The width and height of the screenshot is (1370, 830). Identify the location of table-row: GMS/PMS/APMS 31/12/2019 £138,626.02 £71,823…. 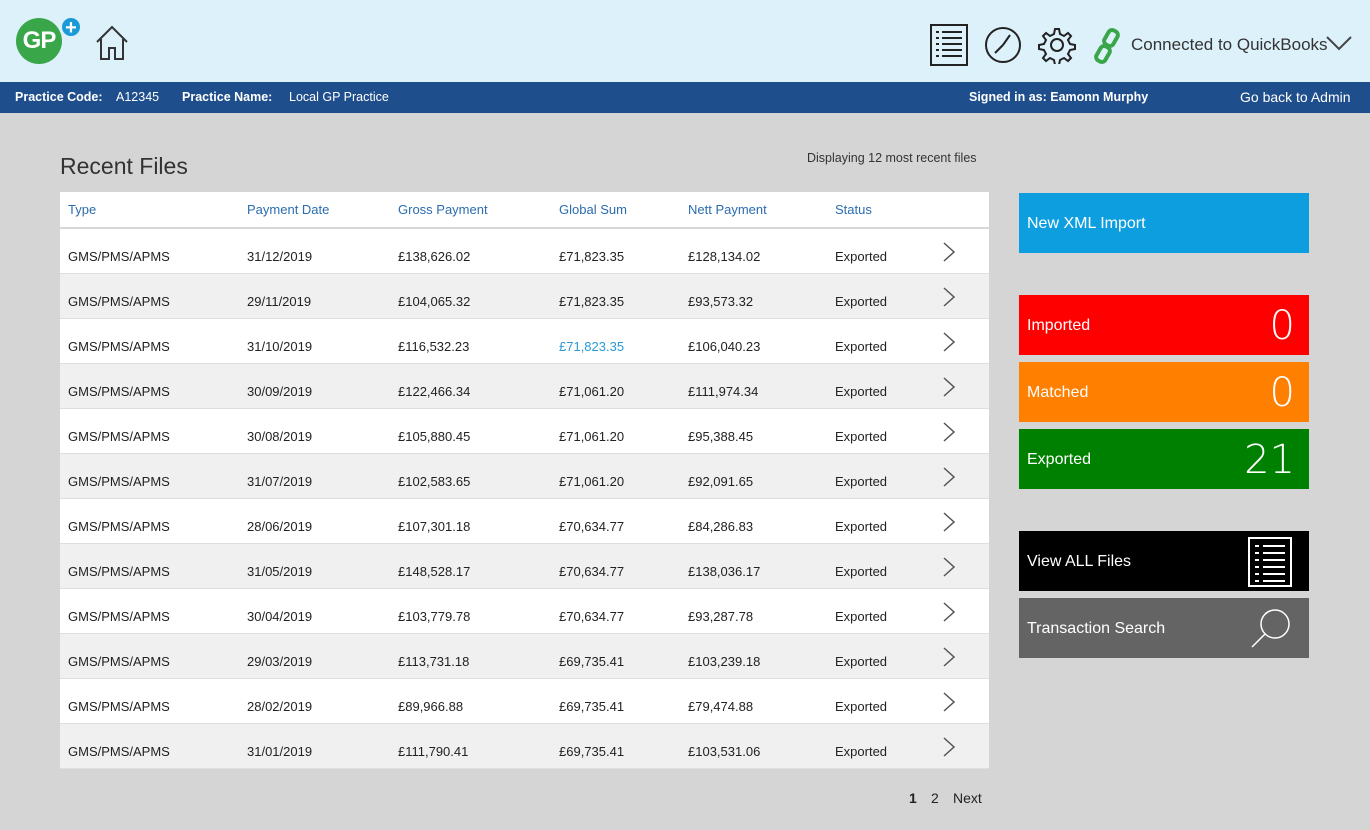
(524, 251).